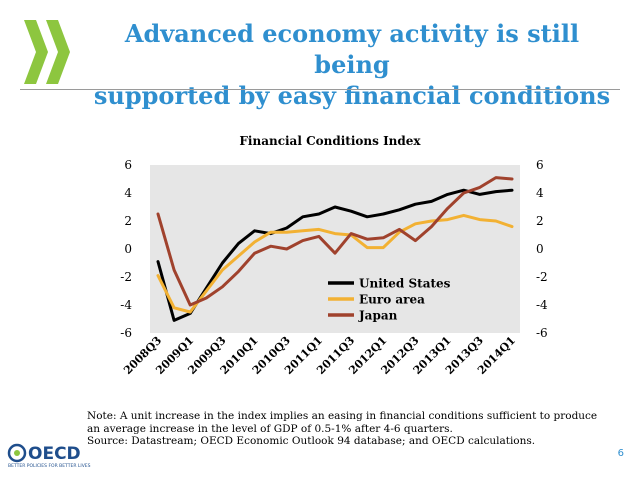  Describe the element at coordinates (330, 141) in the screenshot. I see `chart-title: Financial Conditions Index` at that location.